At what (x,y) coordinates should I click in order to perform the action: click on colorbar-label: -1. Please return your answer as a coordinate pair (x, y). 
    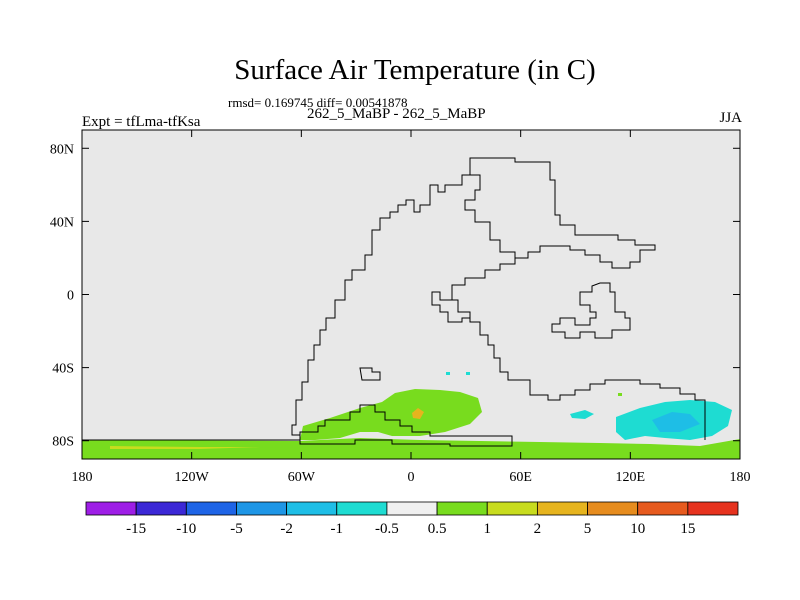
    Looking at the image, I should click on (337, 529).